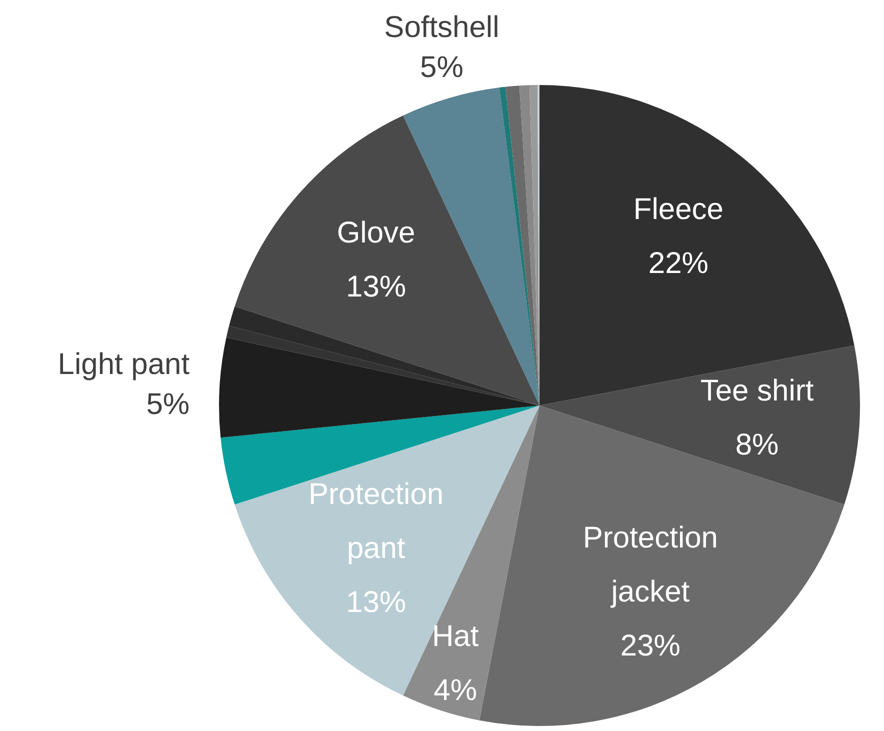 Image resolution: width=884 pixels, height=731 pixels. What do you see at coordinates (124, 364) in the screenshot?
I see `slice-label: Light pant` at bounding box center [124, 364].